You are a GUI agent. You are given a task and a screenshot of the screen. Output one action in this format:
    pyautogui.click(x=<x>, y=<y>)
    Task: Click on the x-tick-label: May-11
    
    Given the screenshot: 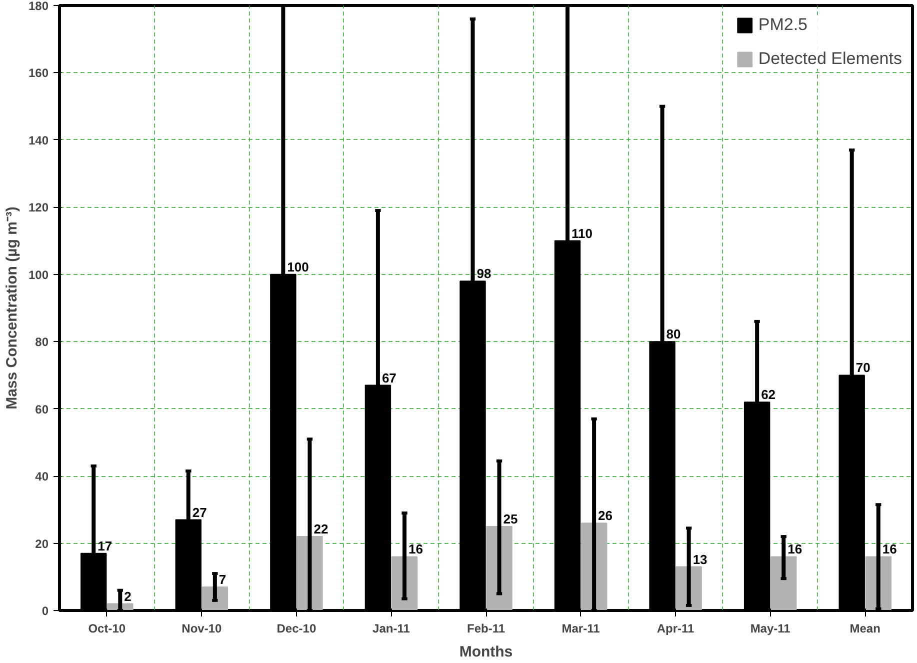 What is the action you would take?
    pyautogui.click(x=770, y=629)
    